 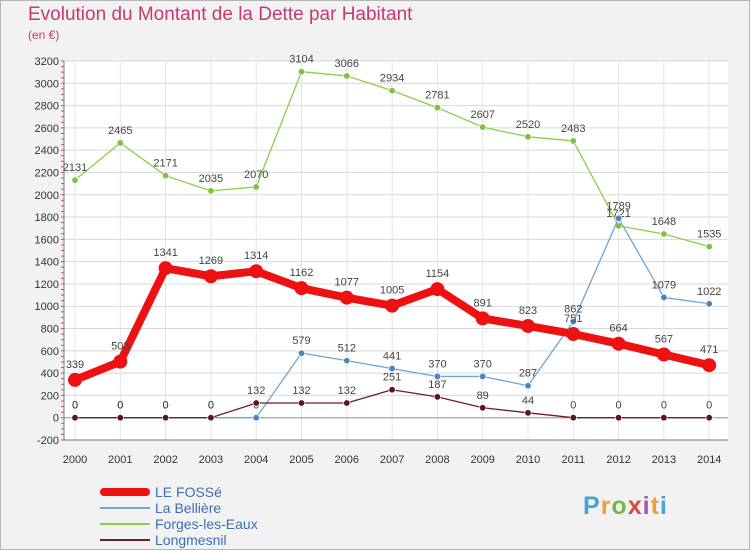 What do you see at coordinates (301, 460) in the screenshot?
I see `x-tick-label: 2005` at bounding box center [301, 460].